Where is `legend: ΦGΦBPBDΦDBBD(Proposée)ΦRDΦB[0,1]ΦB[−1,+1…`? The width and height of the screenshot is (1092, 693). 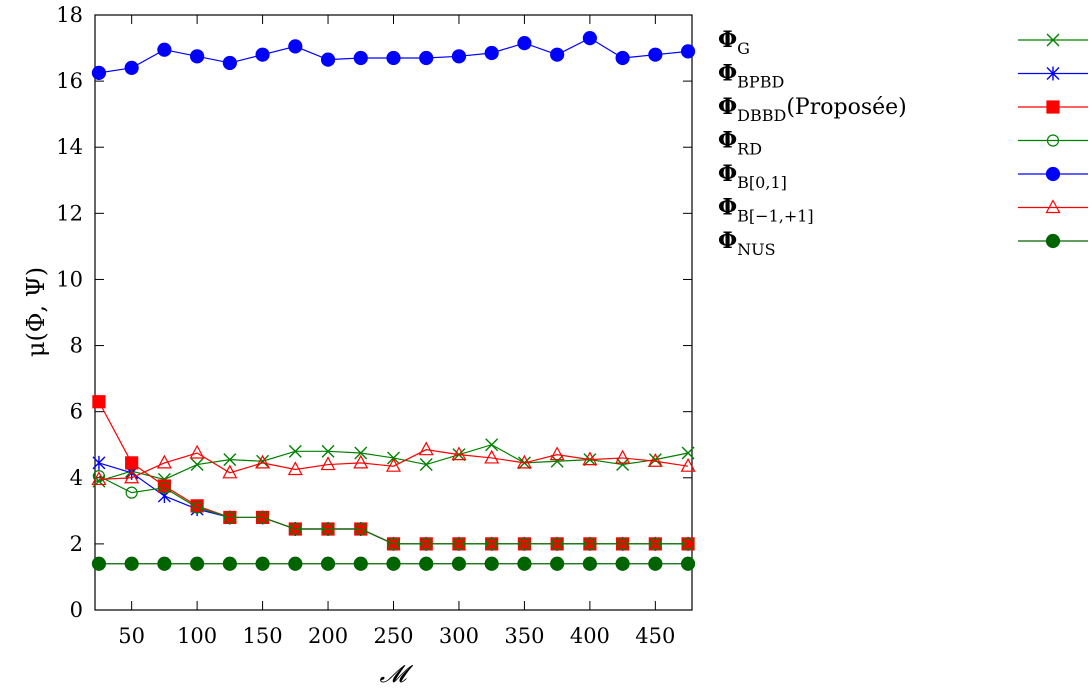
legend: ΦGΦBPBDΦDBBD(Proposée)ΦRDΦB[0,1]ΦB[−1,+1… is located at coordinates (903, 143).